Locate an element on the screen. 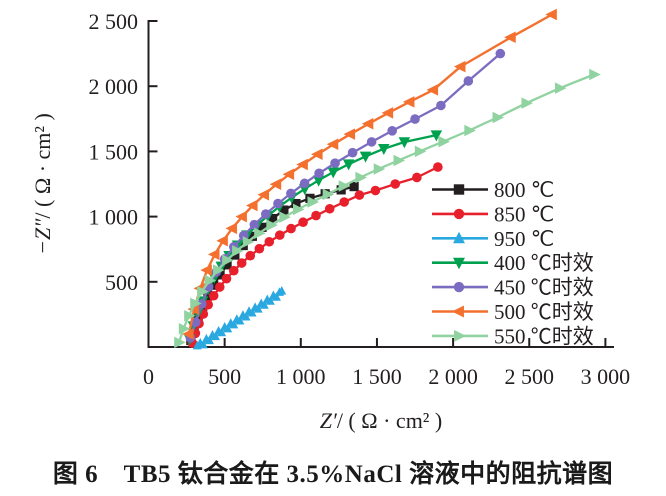  x-tick-label: 1 000 is located at coordinates (301, 376).